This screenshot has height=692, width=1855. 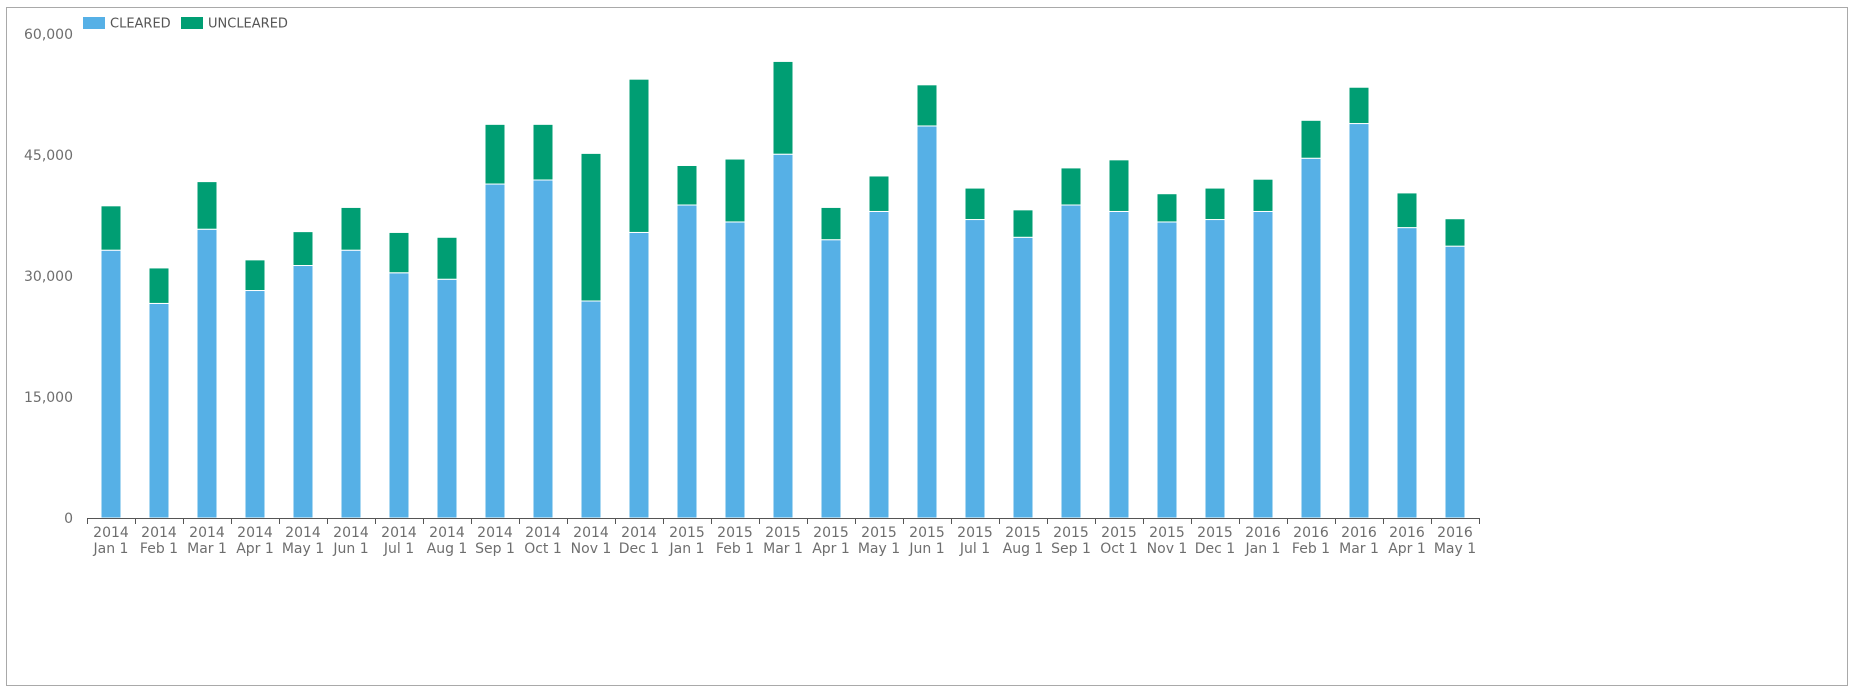 What do you see at coordinates (48, 156) in the screenshot?
I see `y-tick-label: 45,000` at bounding box center [48, 156].